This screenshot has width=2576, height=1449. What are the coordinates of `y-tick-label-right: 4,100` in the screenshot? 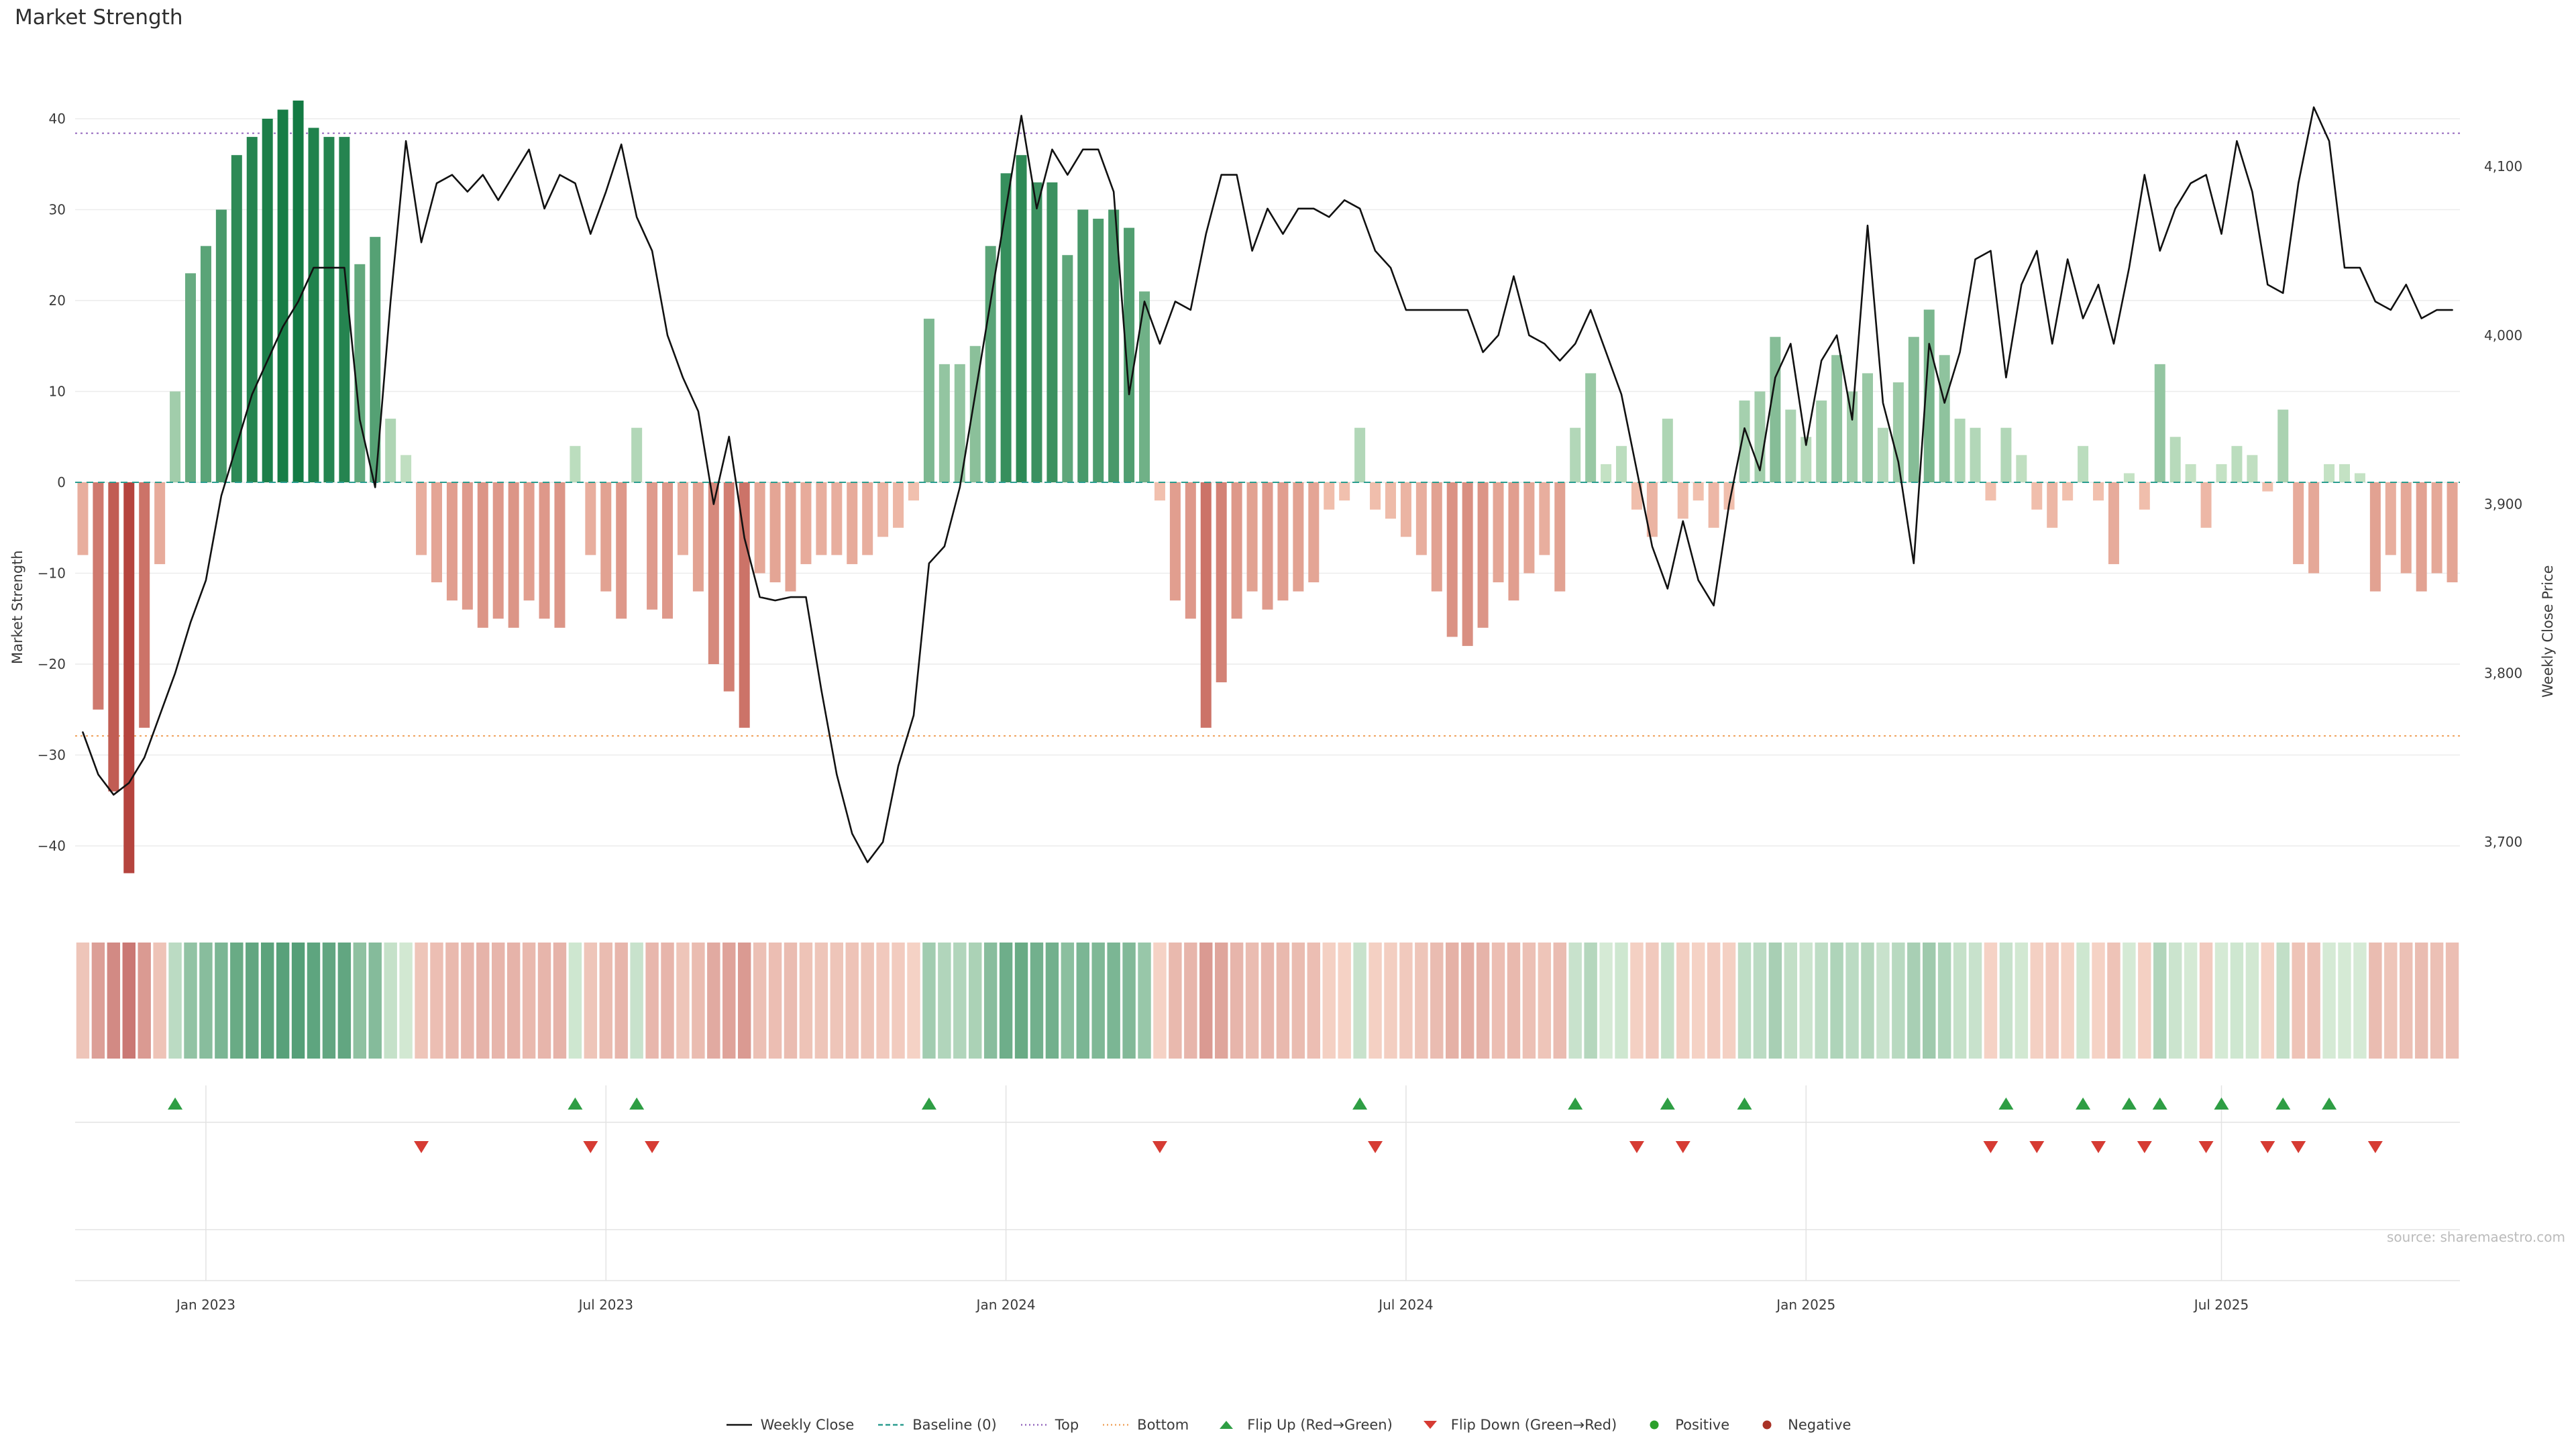 It's located at (2503, 166).